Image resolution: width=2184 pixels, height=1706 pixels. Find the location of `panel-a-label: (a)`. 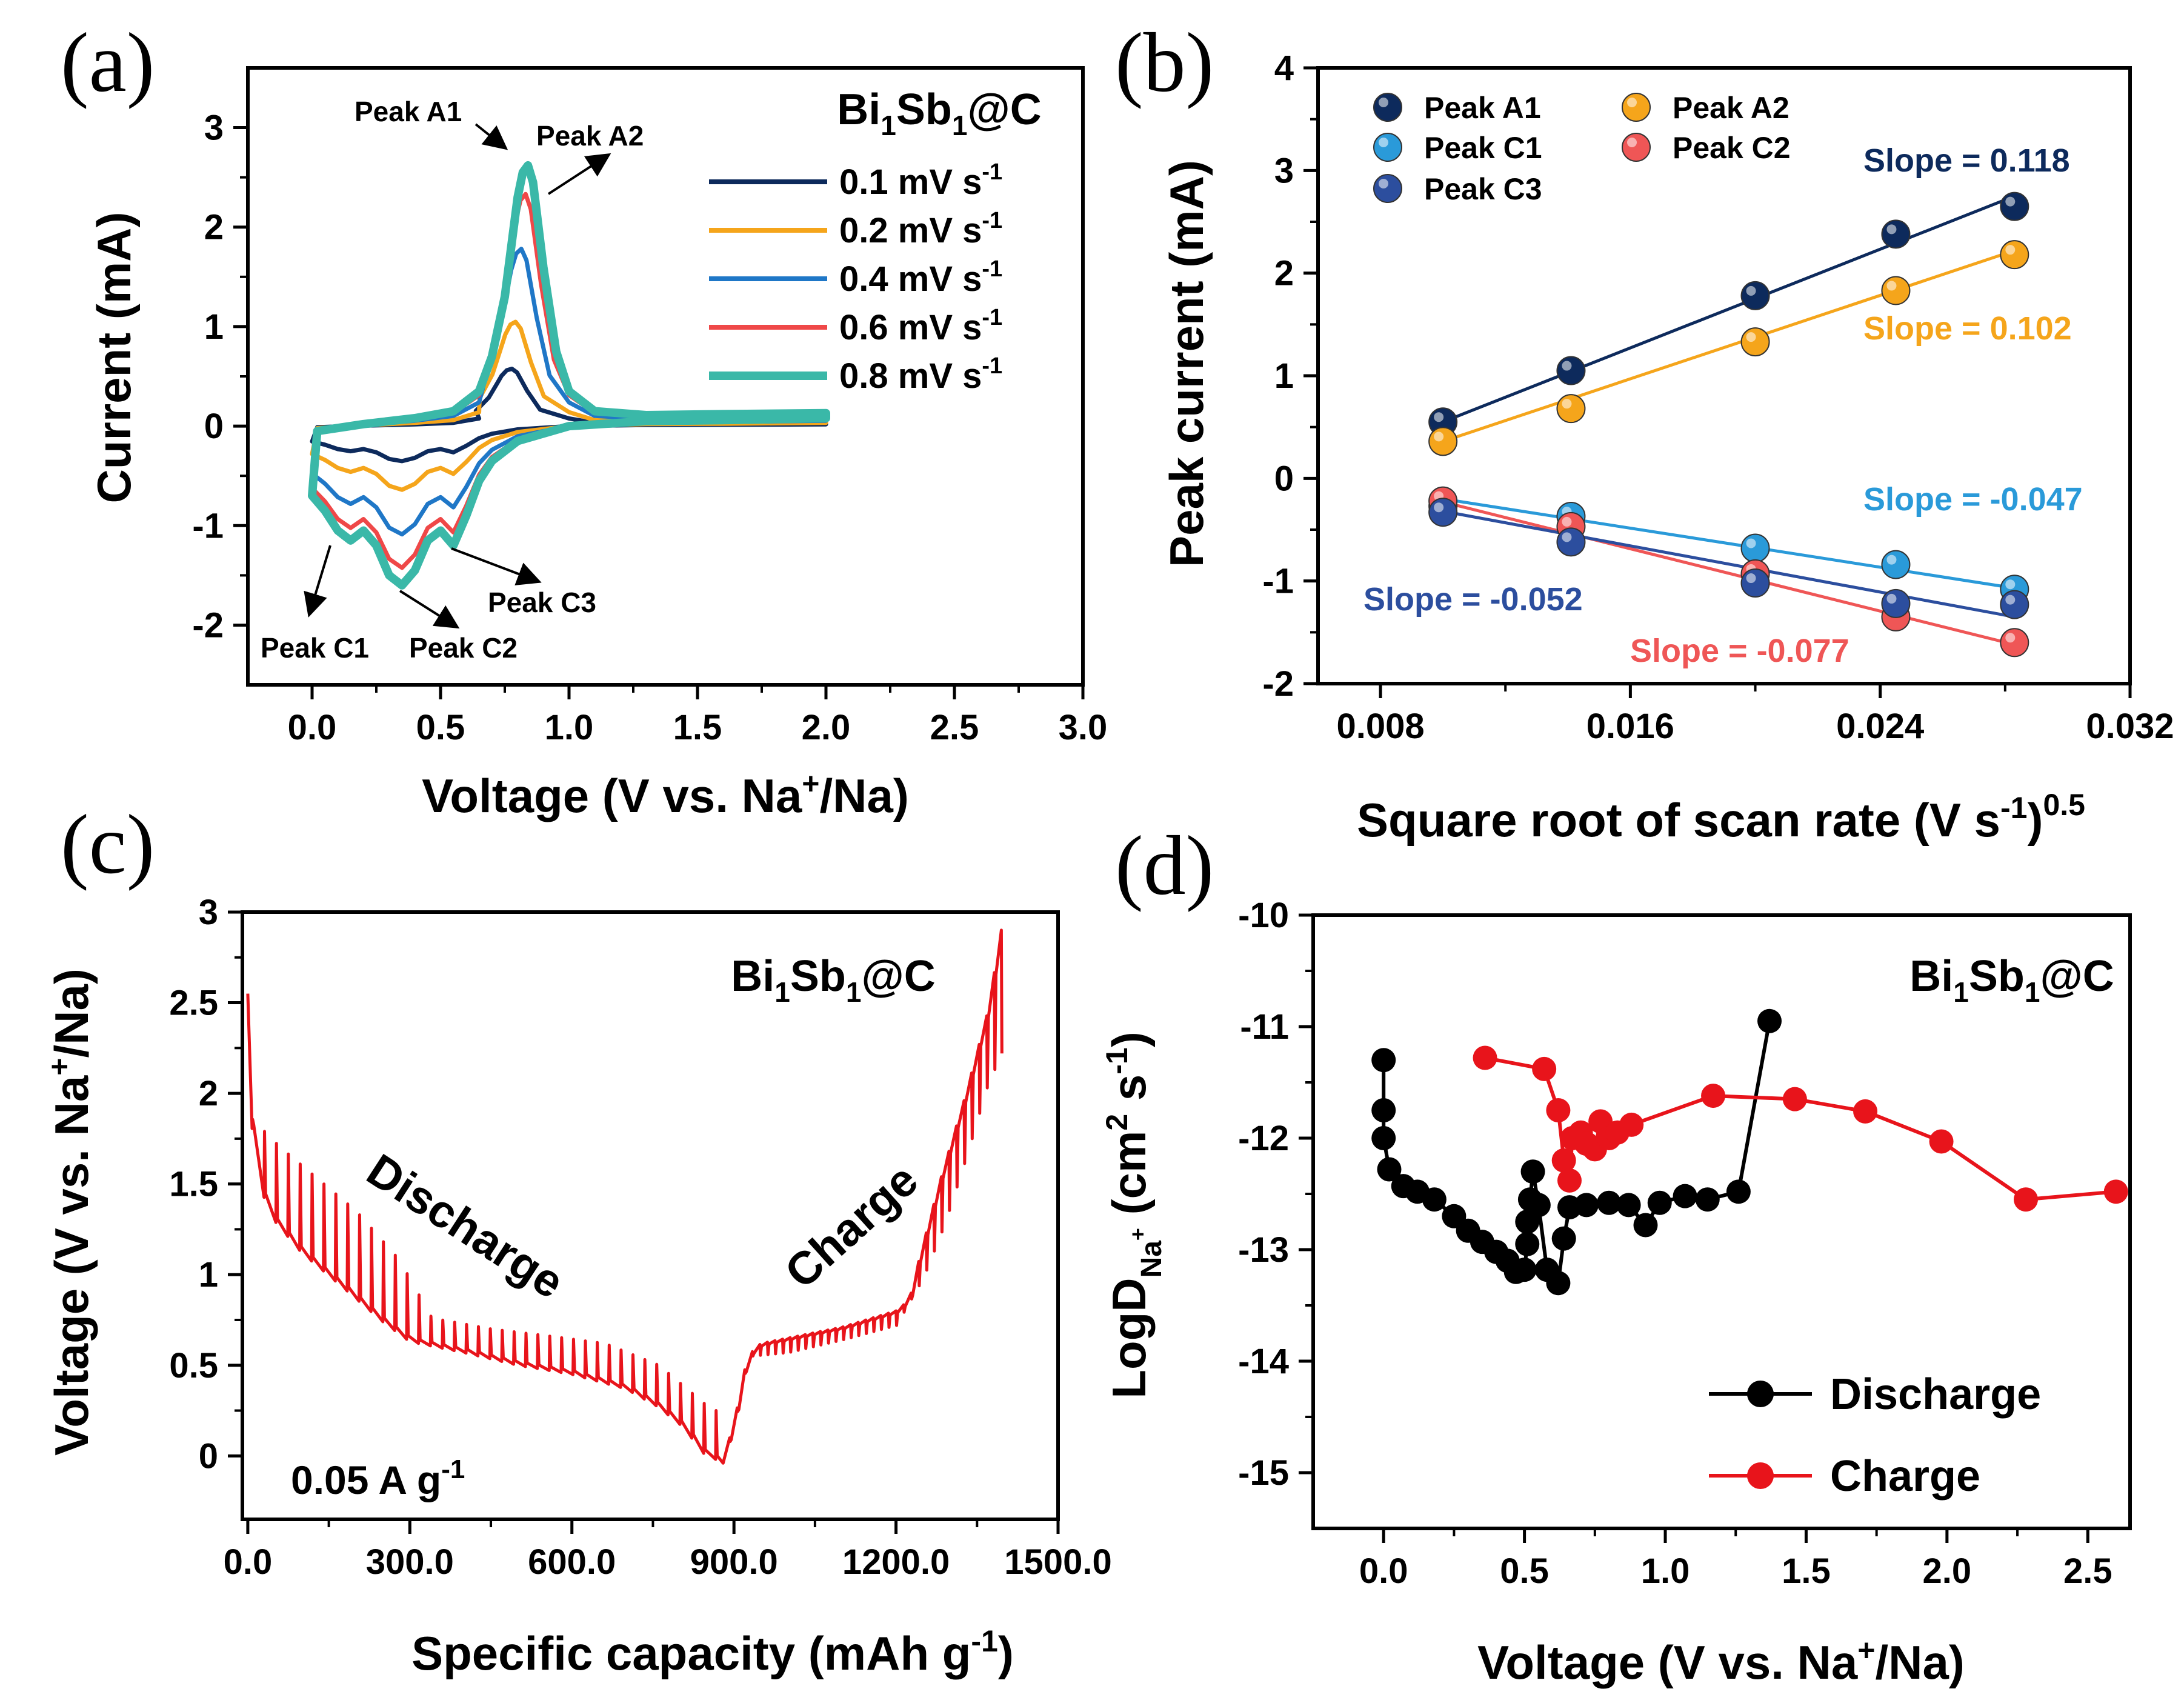

panel-a-label: (a) is located at coordinates (108, 63).